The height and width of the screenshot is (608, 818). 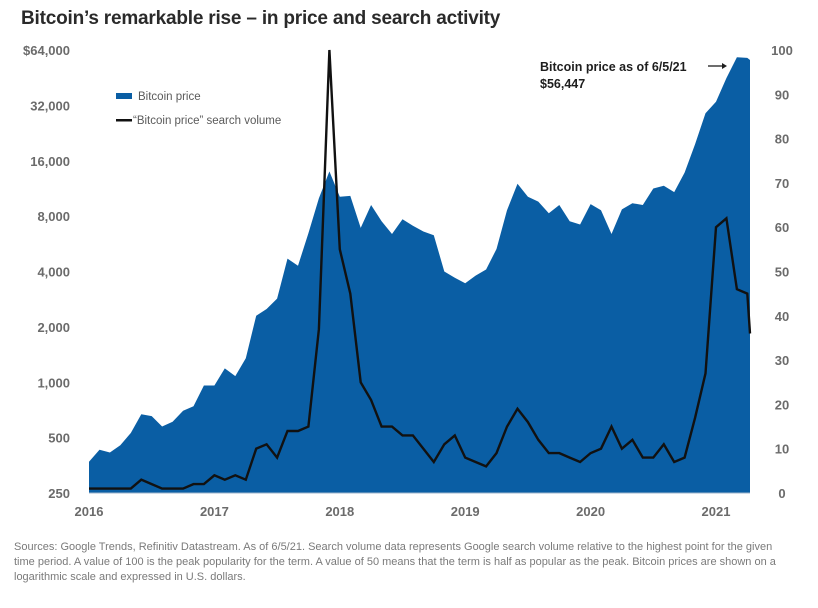 I want to click on right-axis: 0 10 20 30 40 50 60 70 80 90 100, so click(x=782, y=272).